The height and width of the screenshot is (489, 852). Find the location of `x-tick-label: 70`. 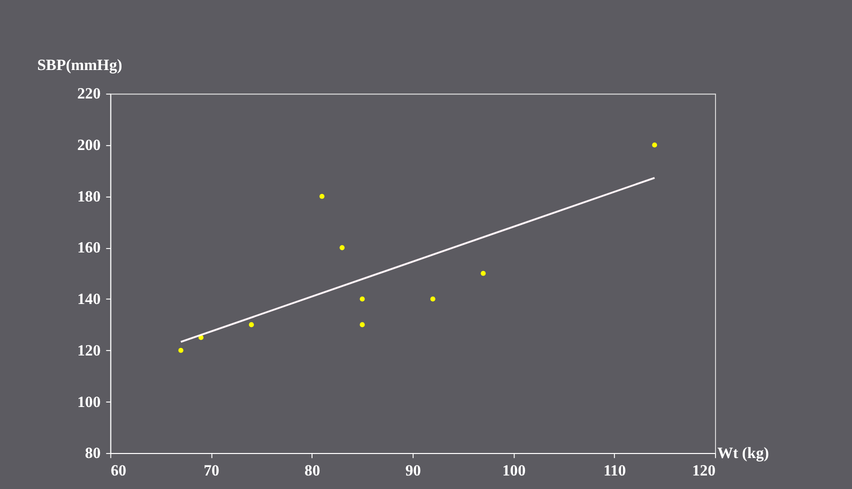

x-tick-label: 70 is located at coordinates (212, 471).